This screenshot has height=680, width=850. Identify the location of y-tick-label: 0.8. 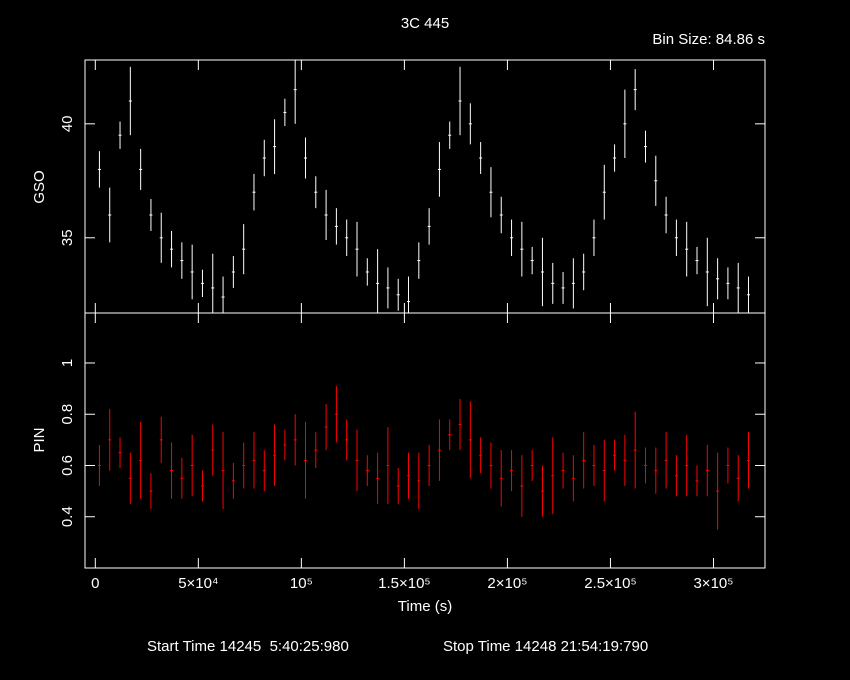
(67, 414).